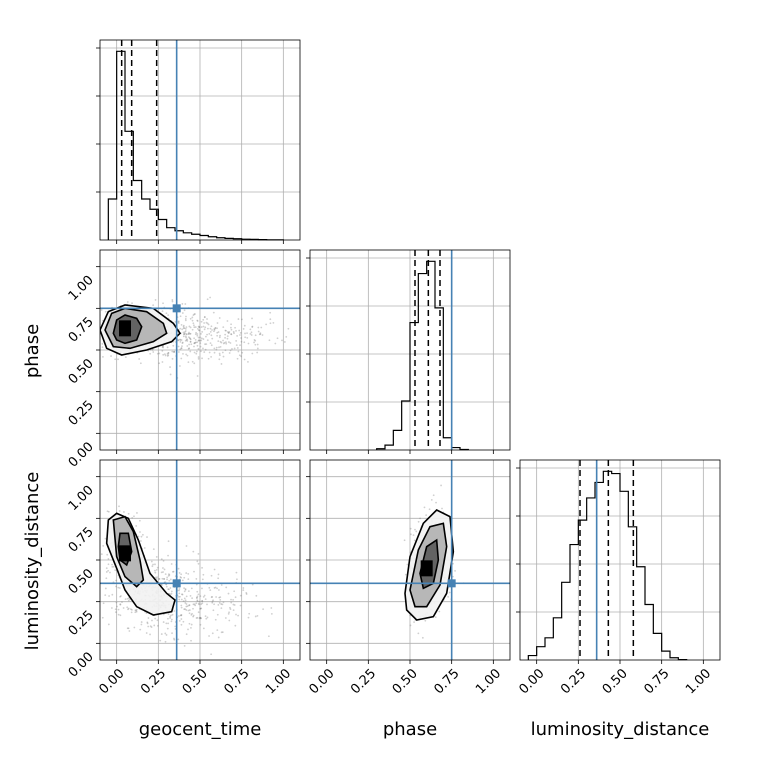 The height and width of the screenshot is (760, 760). What do you see at coordinates (422, 355) in the screenshot?
I see `histogram-step-phase` at bounding box center [422, 355].